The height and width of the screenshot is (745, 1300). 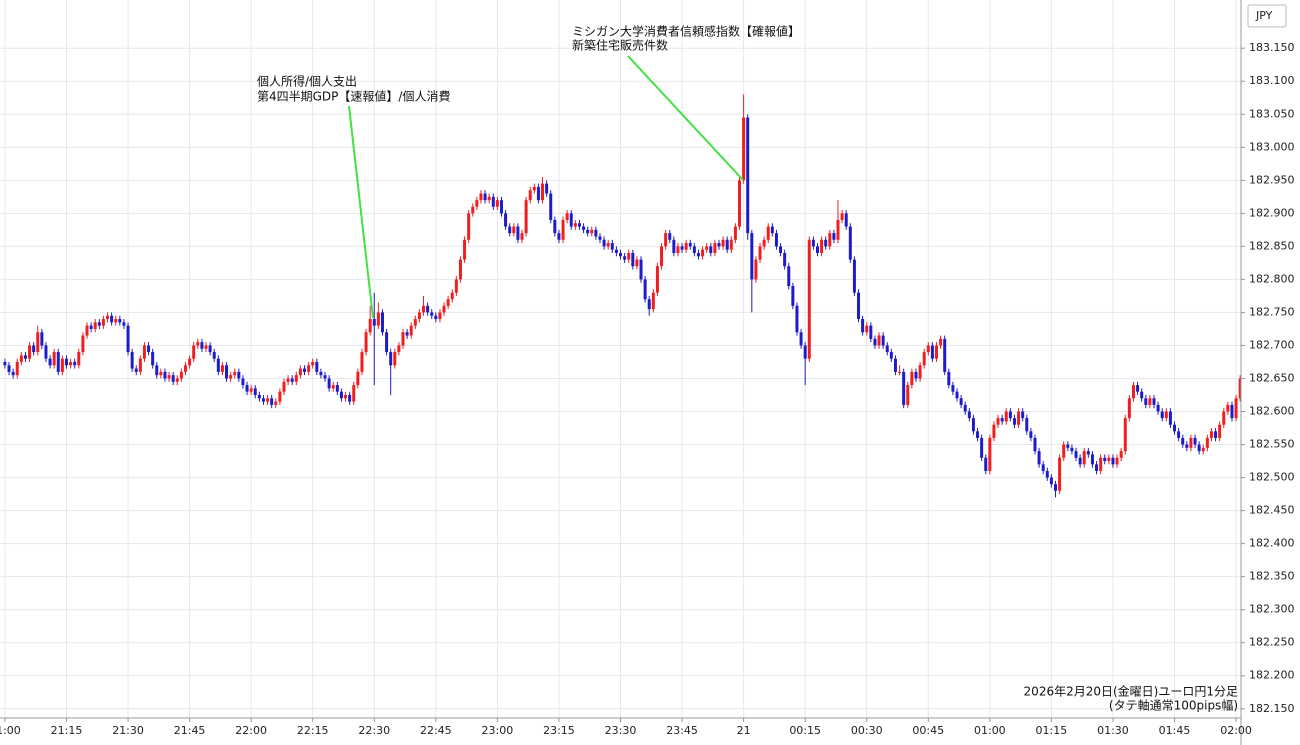 I want to click on x-tick-label: 21, so click(x=744, y=730).